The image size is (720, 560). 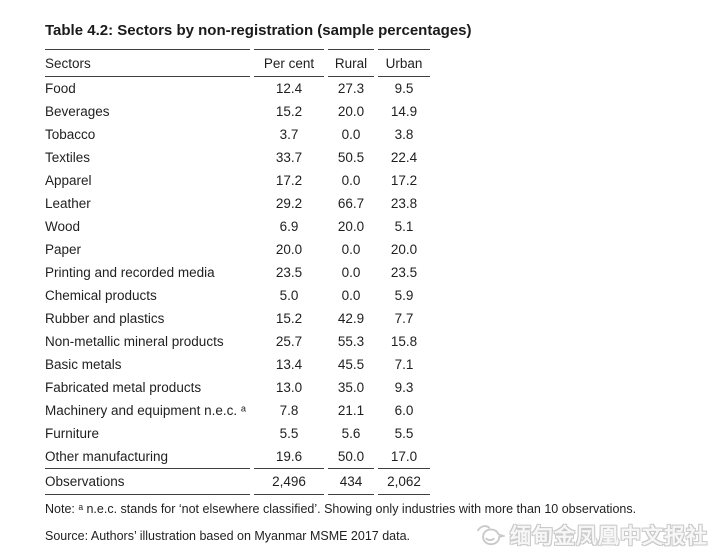 What do you see at coordinates (289, 180) in the screenshot?
I see `percent-cell: 17.2` at bounding box center [289, 180].